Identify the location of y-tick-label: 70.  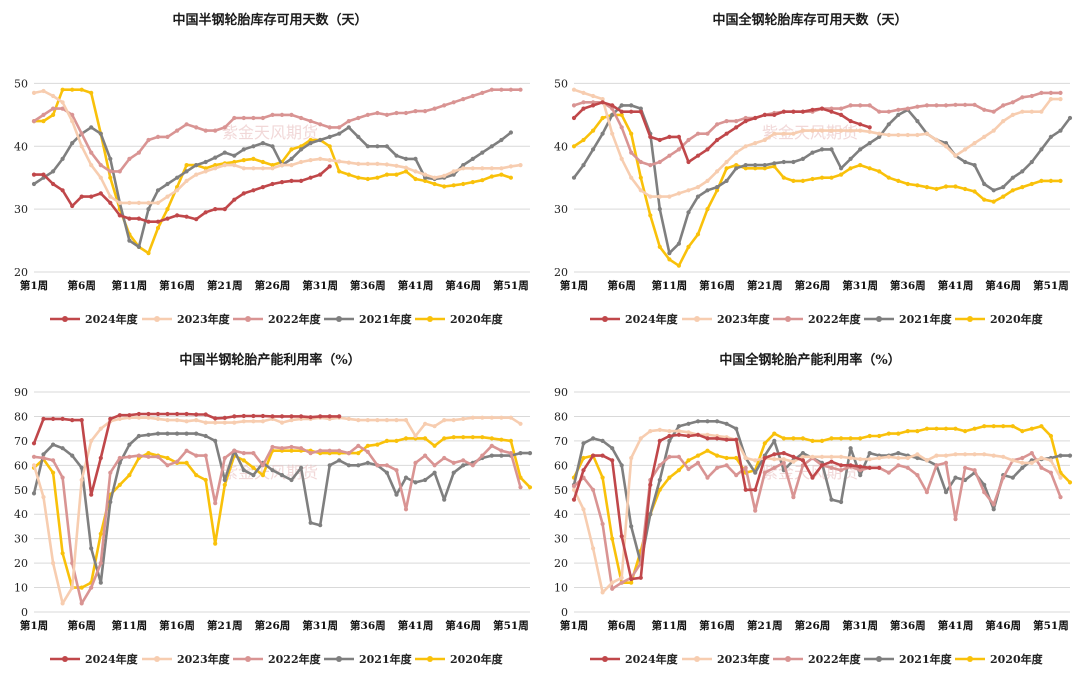
(21, 441).